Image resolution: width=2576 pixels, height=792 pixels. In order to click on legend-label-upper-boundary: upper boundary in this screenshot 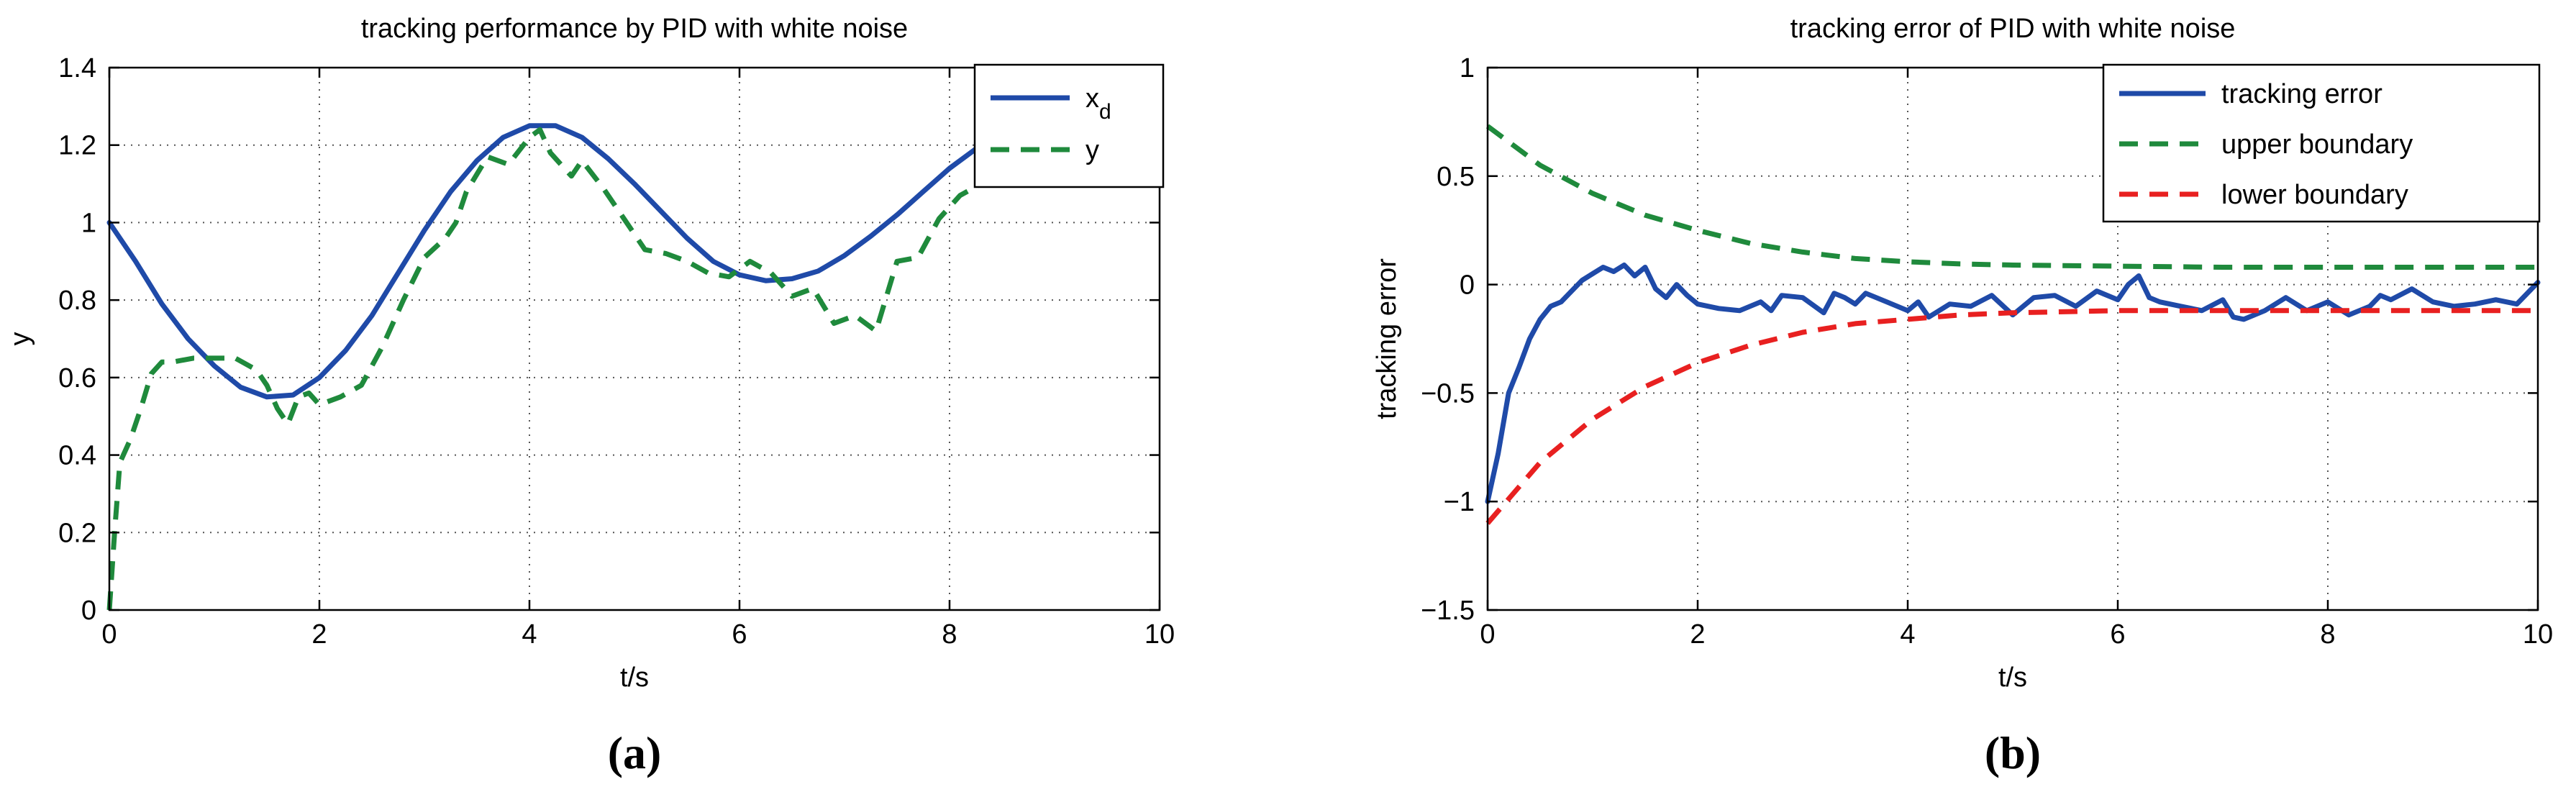, I will do `click(2317, 144)`.